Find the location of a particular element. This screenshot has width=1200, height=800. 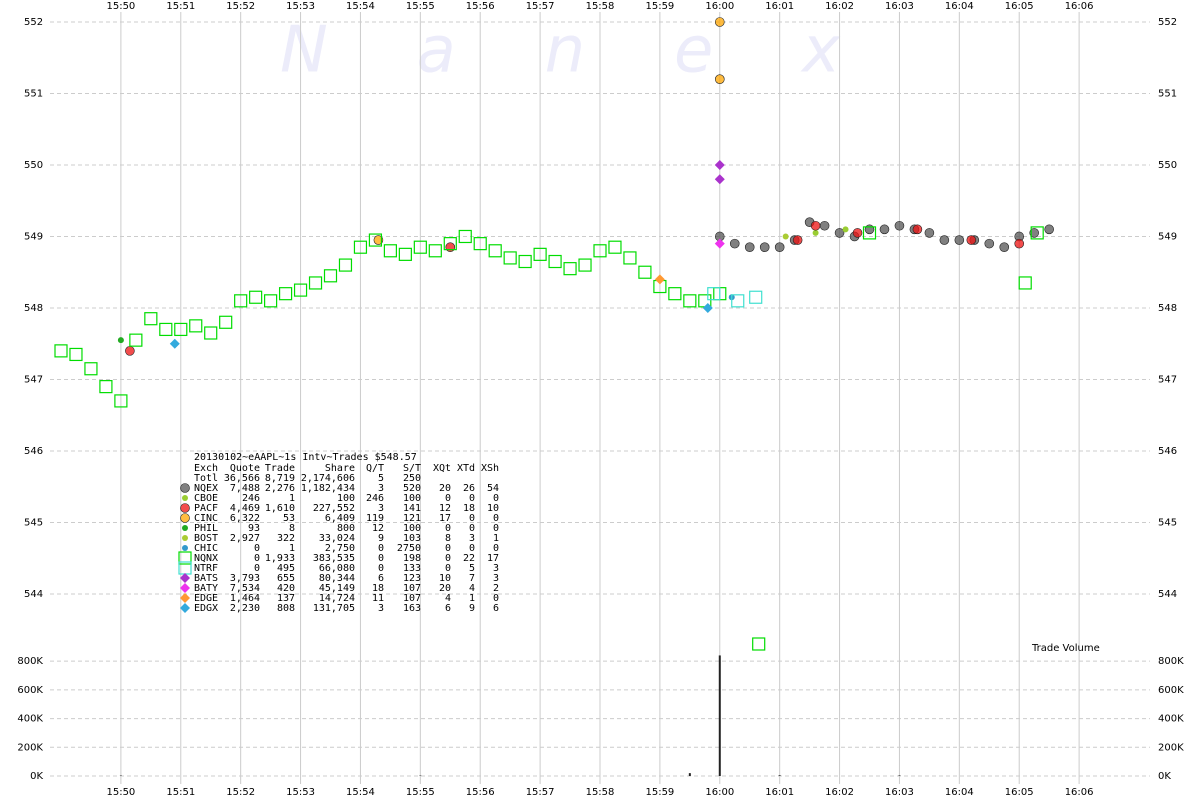

x-tick-label: 15:53 is located at coordinates (300, 792).